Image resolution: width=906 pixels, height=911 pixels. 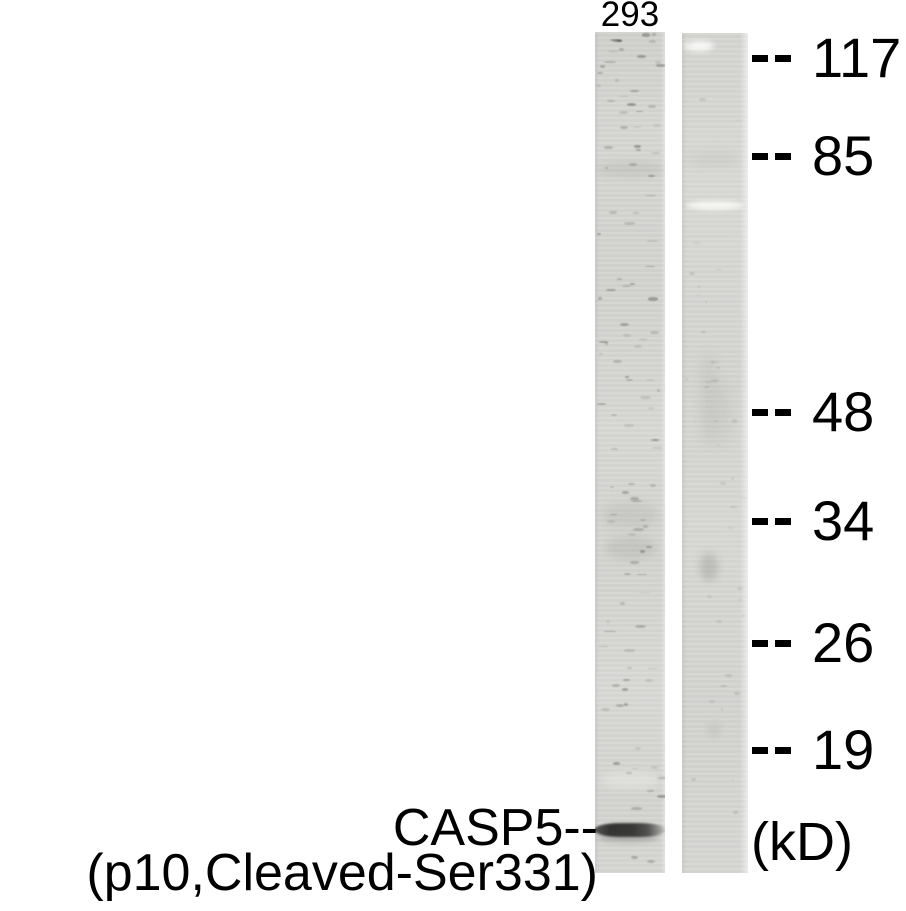 What do you see at coordinates (813, 412) in the screenshot?
I see `mw-marker-48: 48` at bounding box center [813, 412].